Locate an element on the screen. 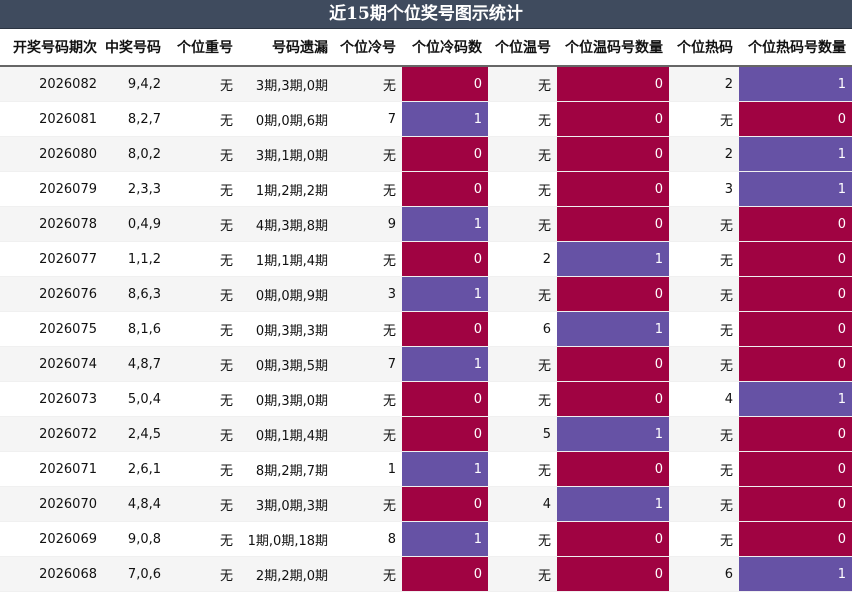 The height and width of the screenshot is (592, 852). cell-issue: 2026072 is located at coordinates (51, 434).